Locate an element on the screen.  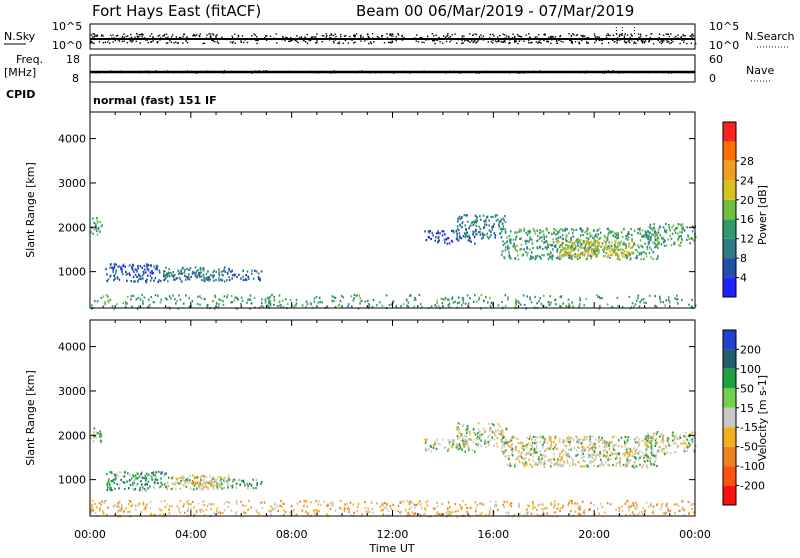
y-tick-label: 3000 is located at coordinates (72, 183).